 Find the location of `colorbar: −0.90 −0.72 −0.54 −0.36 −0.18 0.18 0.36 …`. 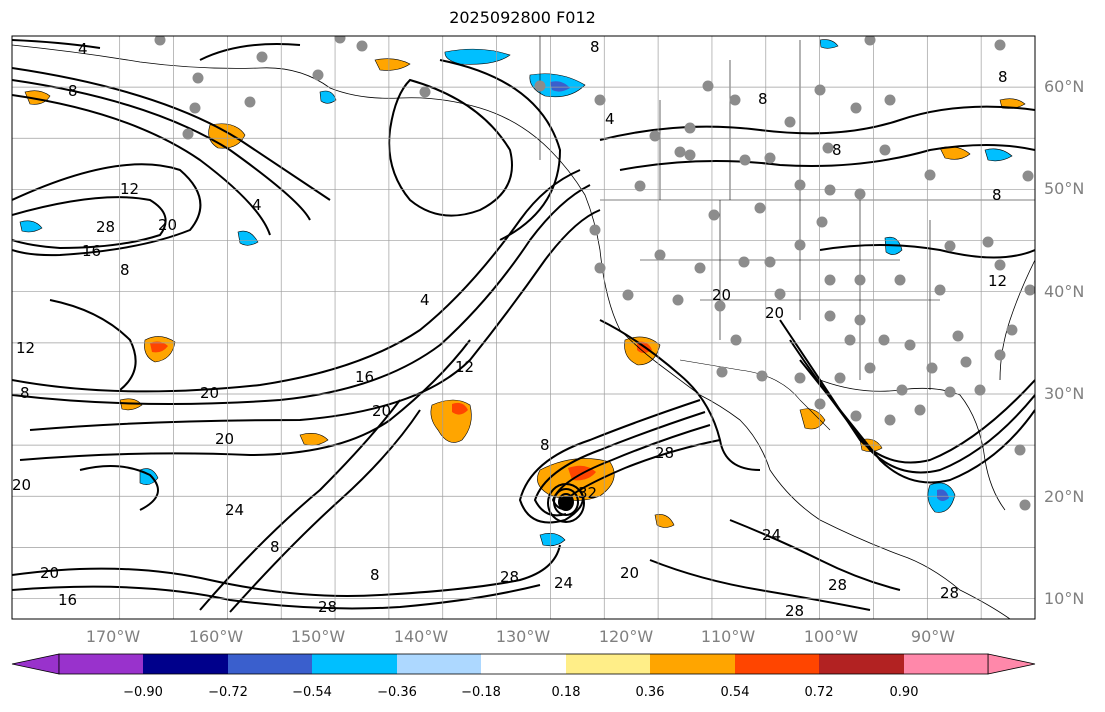

colorbar: −0.90 −0.72 −0.54 −0.36 −0.18 0.18 0.36 … is located at coordinates (523, 676).